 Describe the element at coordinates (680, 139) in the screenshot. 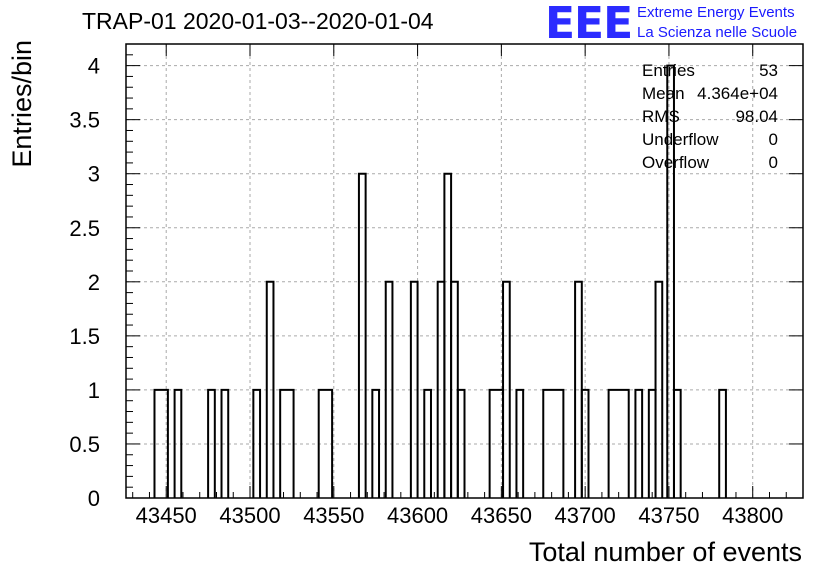

I see `stats-label: Underflow` at that location.